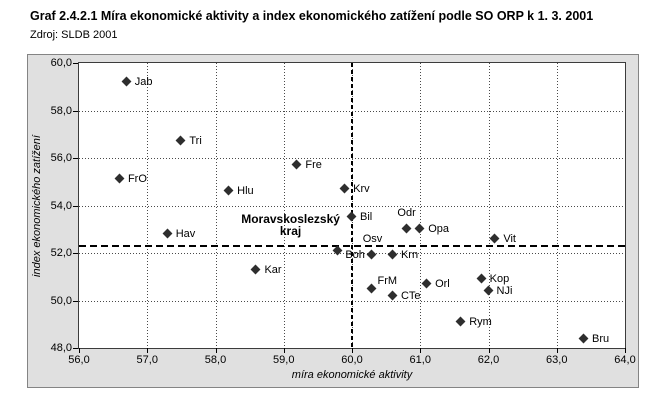 The height and width of the screenshot is (411, 666). Describe the element at coordinates (143, 82) in the screenshot. I see `data-point-label: Jab` at that location.